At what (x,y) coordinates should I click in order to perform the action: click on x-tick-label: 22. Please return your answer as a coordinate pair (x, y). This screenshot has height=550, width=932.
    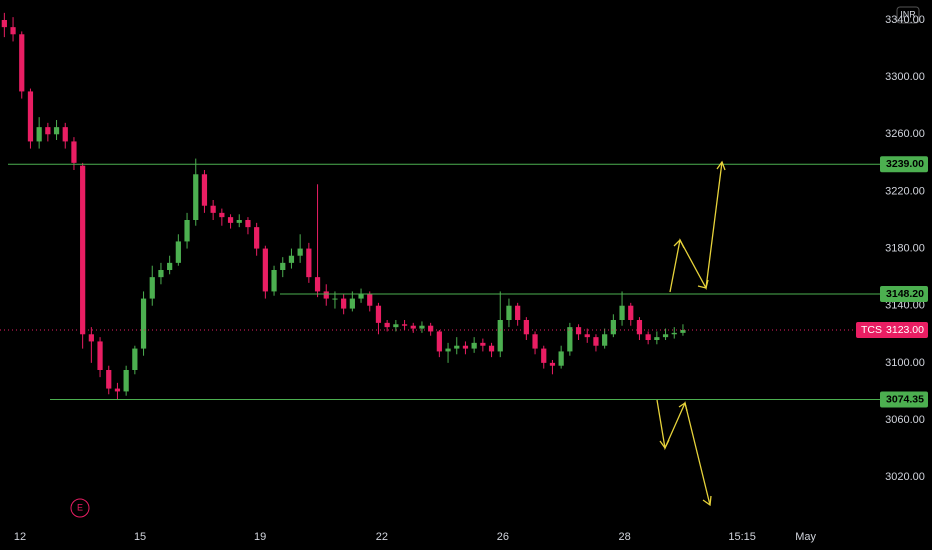
    Looking at the image, I should click on (382, 537).